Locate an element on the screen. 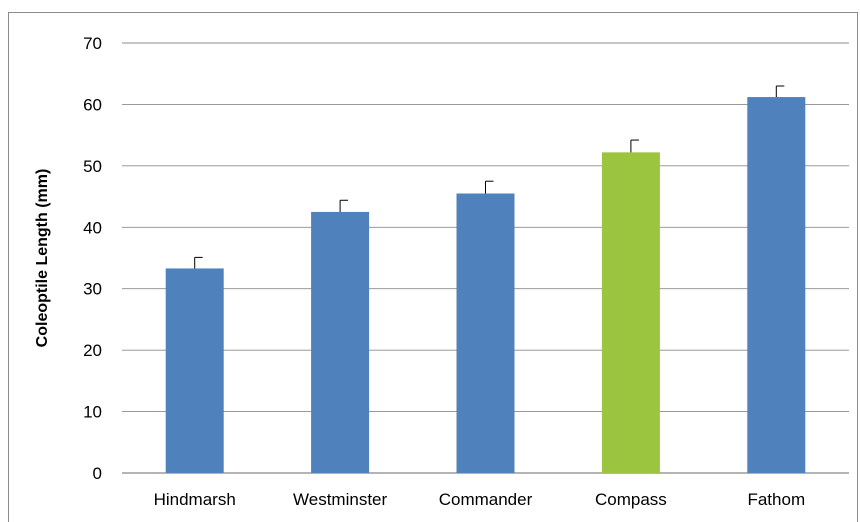  y-tick-label: 50 is located at coordinates (92, 166).